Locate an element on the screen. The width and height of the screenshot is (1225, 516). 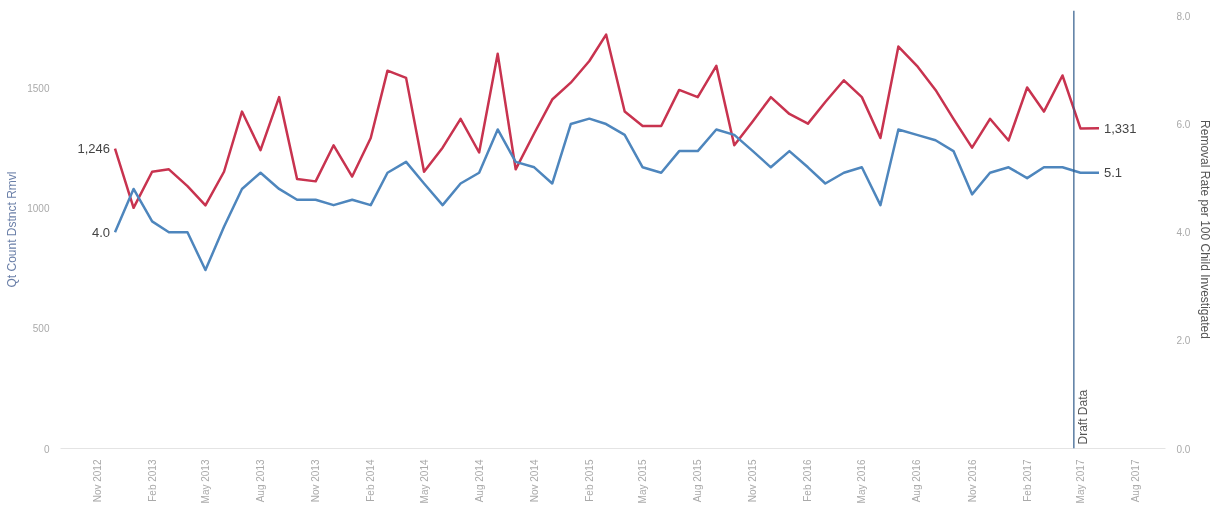
x-tick-label: May 2014 is located at coordinates (424, 481).